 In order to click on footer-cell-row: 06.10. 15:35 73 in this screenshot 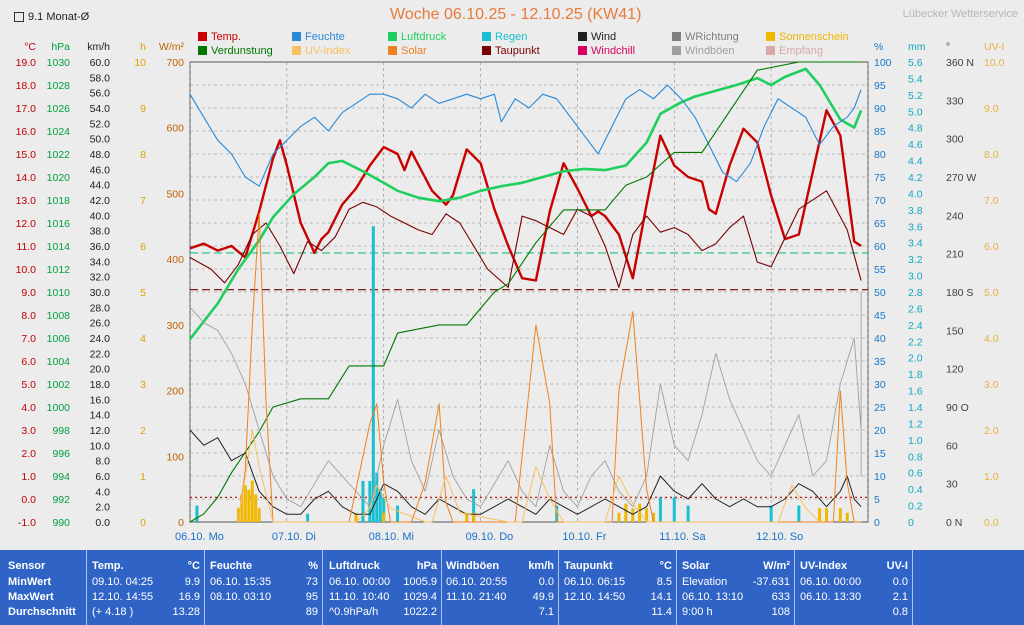, I will do `click(264, 583)`.